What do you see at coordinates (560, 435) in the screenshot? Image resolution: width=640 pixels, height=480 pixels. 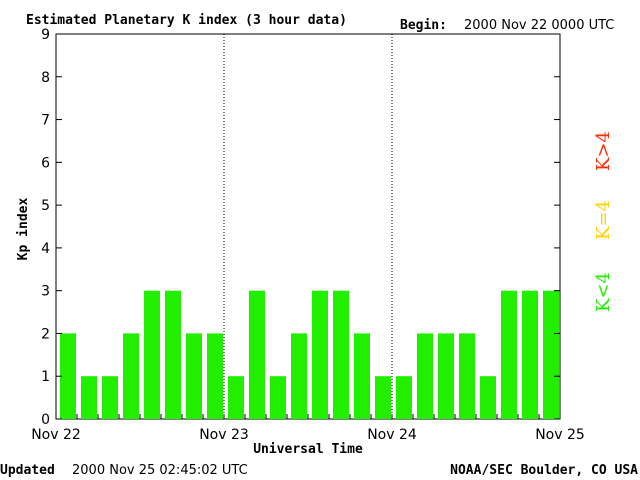 I see `x-tick-label: Nov 25` at bounding box center [560, 435].